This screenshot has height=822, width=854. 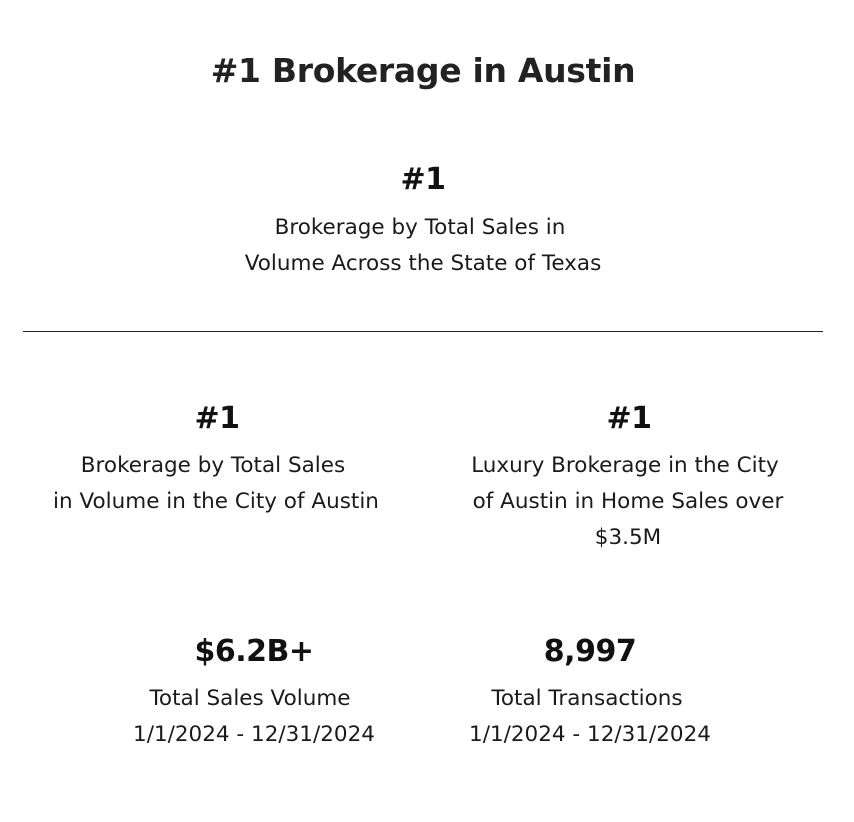 What do you see at coordinates (254, 651) in the screenshot?
I see `stat-sales-volume-value: $6.2B+` at bounding box center [254, 651].